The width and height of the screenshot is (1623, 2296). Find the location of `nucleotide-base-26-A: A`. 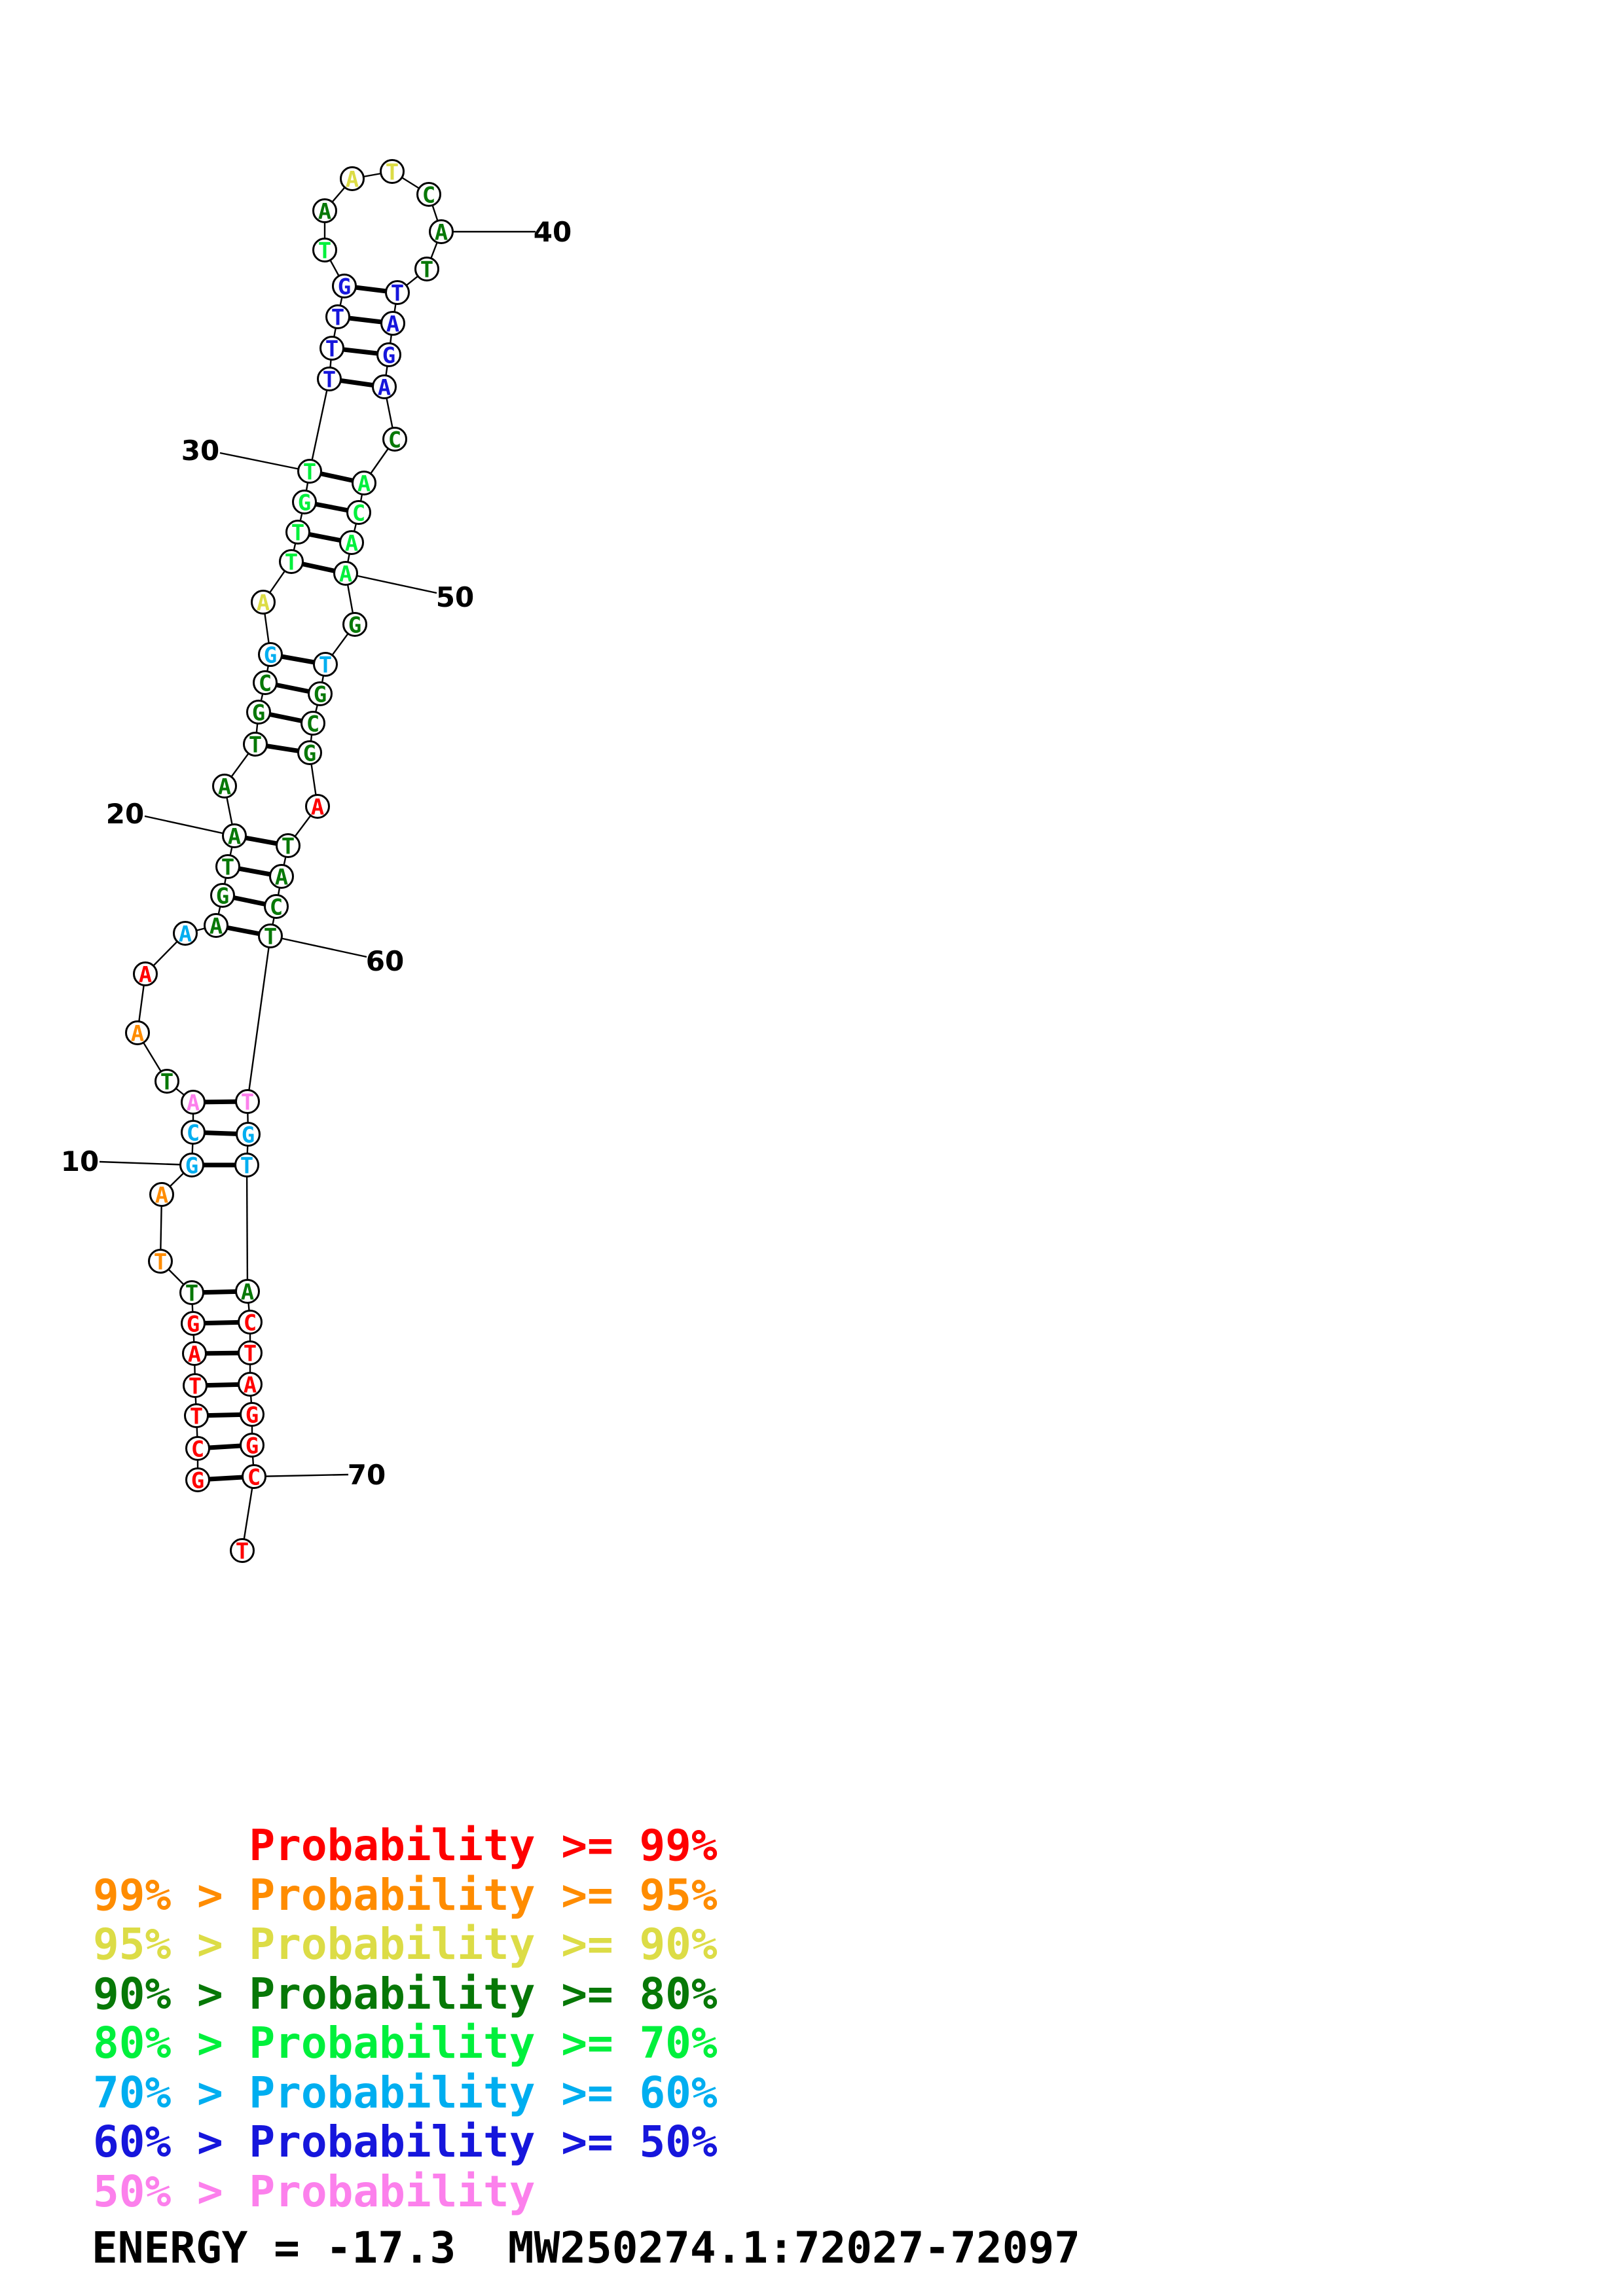

nucleotide-base-26-A: A is located at coordinates (263, 603).